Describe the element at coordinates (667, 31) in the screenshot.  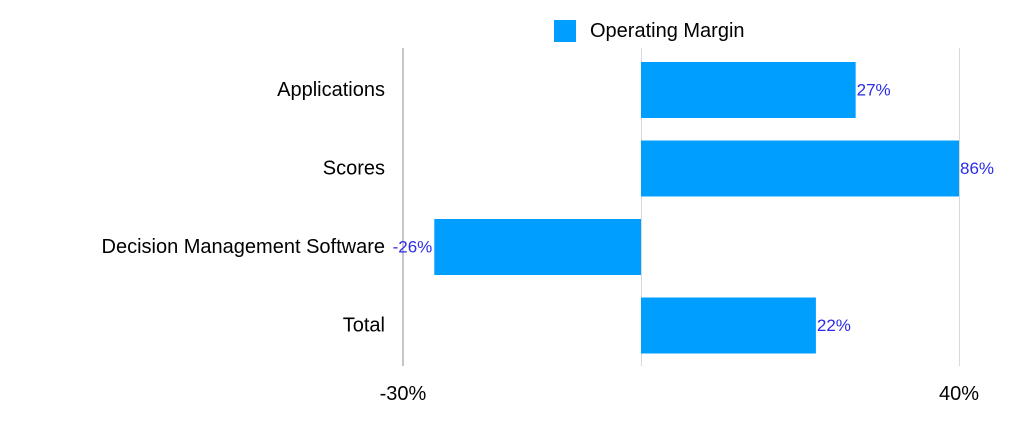
I see `legend-label: Operating Margin` at that location.